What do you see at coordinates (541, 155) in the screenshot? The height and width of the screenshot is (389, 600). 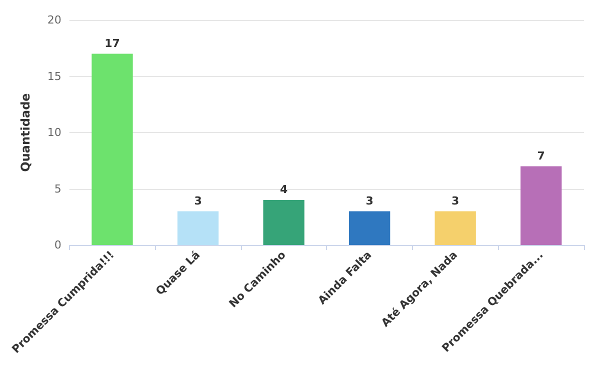 I see `data-label: 7` at bounding box center [541, 155].